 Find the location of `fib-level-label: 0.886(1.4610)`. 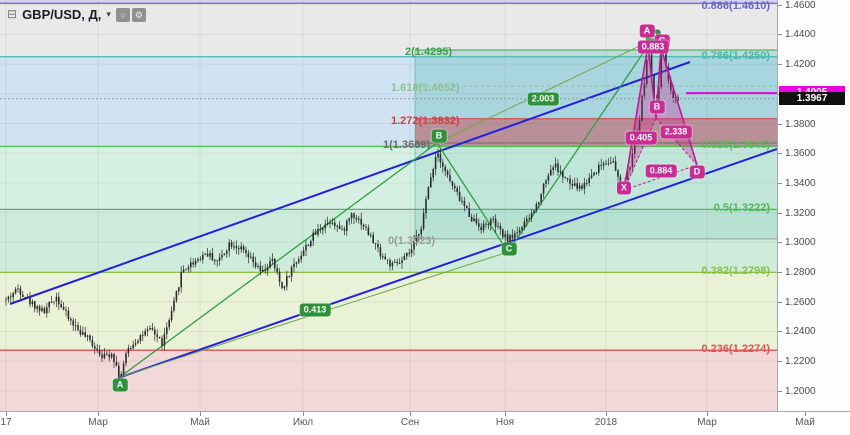

fib-level-label: 0.886(1.4610) is located at coordinates (736, 6).